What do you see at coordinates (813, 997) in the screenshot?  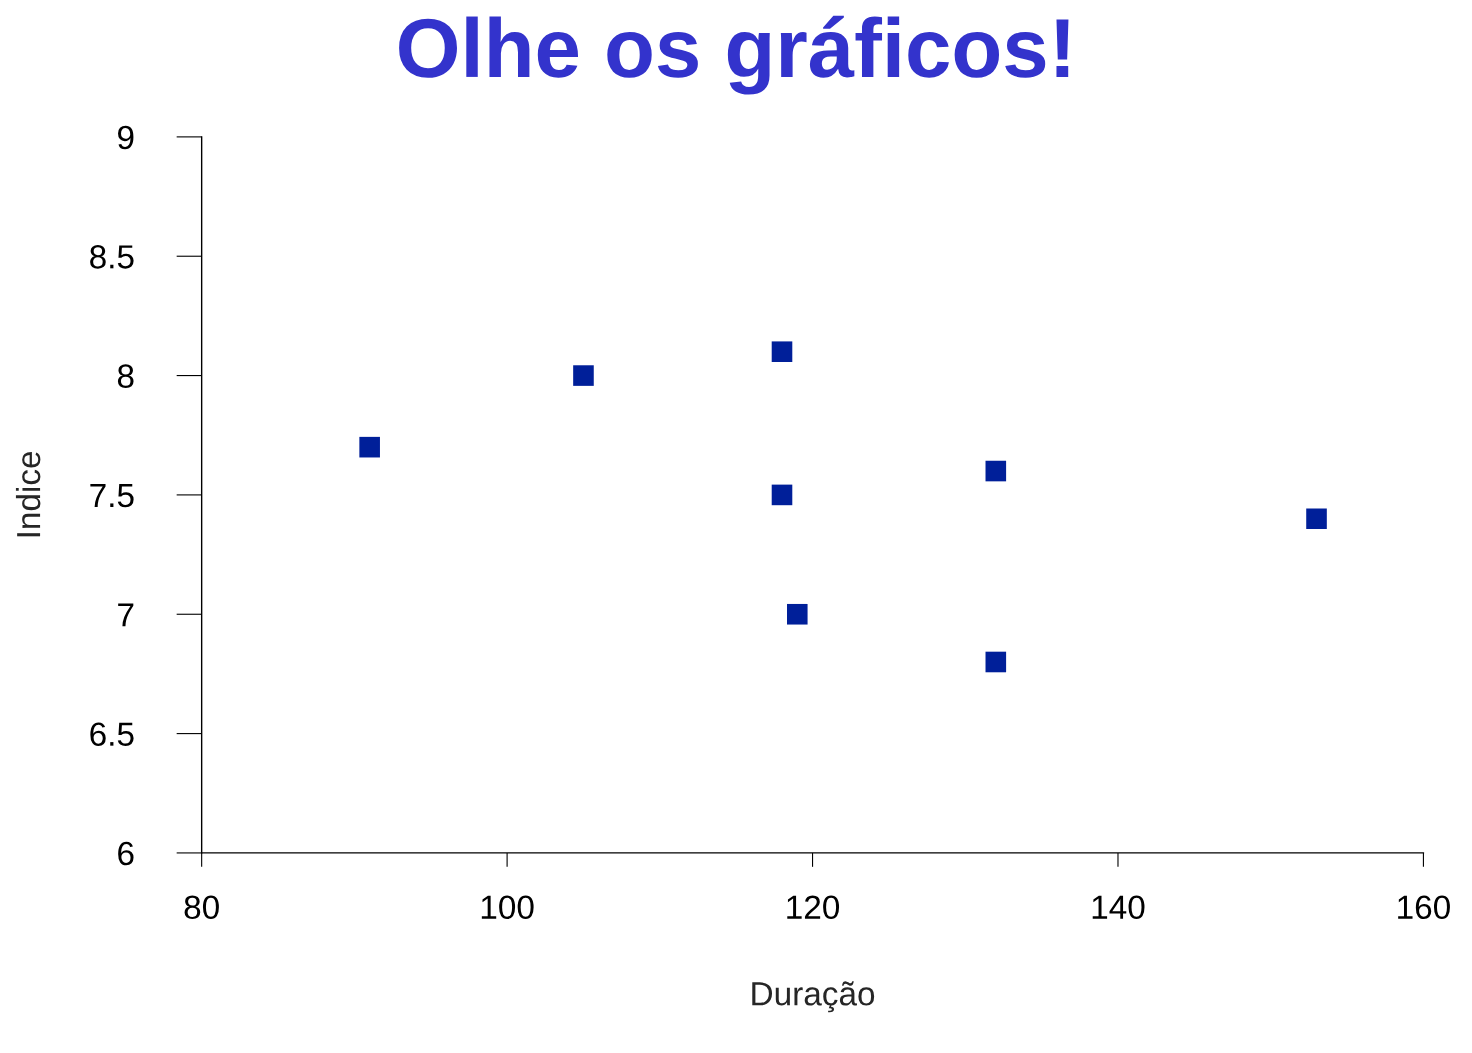 I see `x-axis-title: Duração` at bounding box center [813, 997].